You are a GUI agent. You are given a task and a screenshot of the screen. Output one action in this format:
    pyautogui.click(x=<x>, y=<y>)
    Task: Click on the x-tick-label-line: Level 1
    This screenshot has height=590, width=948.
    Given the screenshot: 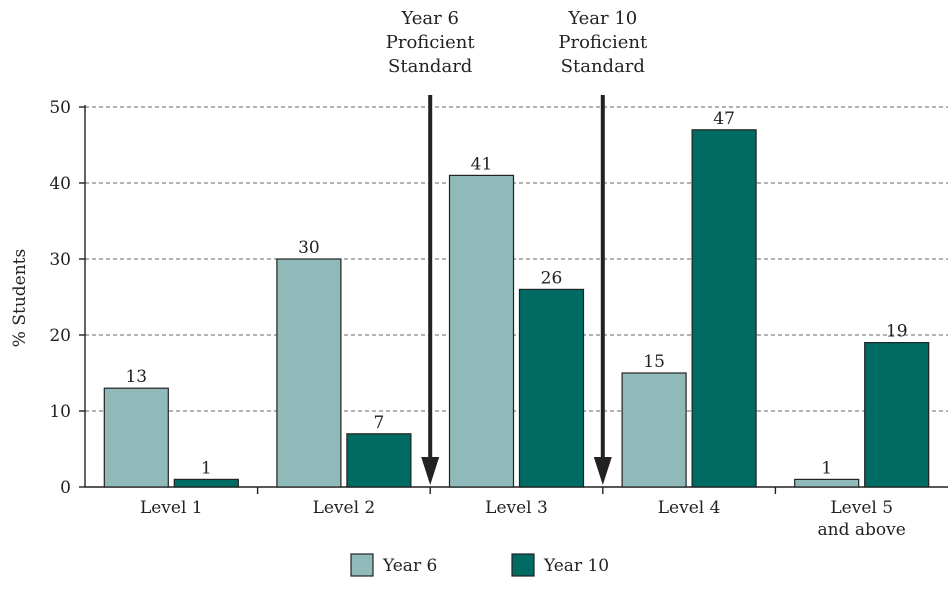 What is the action you would take?
    pyautogui.click(x=171, y=508)
    